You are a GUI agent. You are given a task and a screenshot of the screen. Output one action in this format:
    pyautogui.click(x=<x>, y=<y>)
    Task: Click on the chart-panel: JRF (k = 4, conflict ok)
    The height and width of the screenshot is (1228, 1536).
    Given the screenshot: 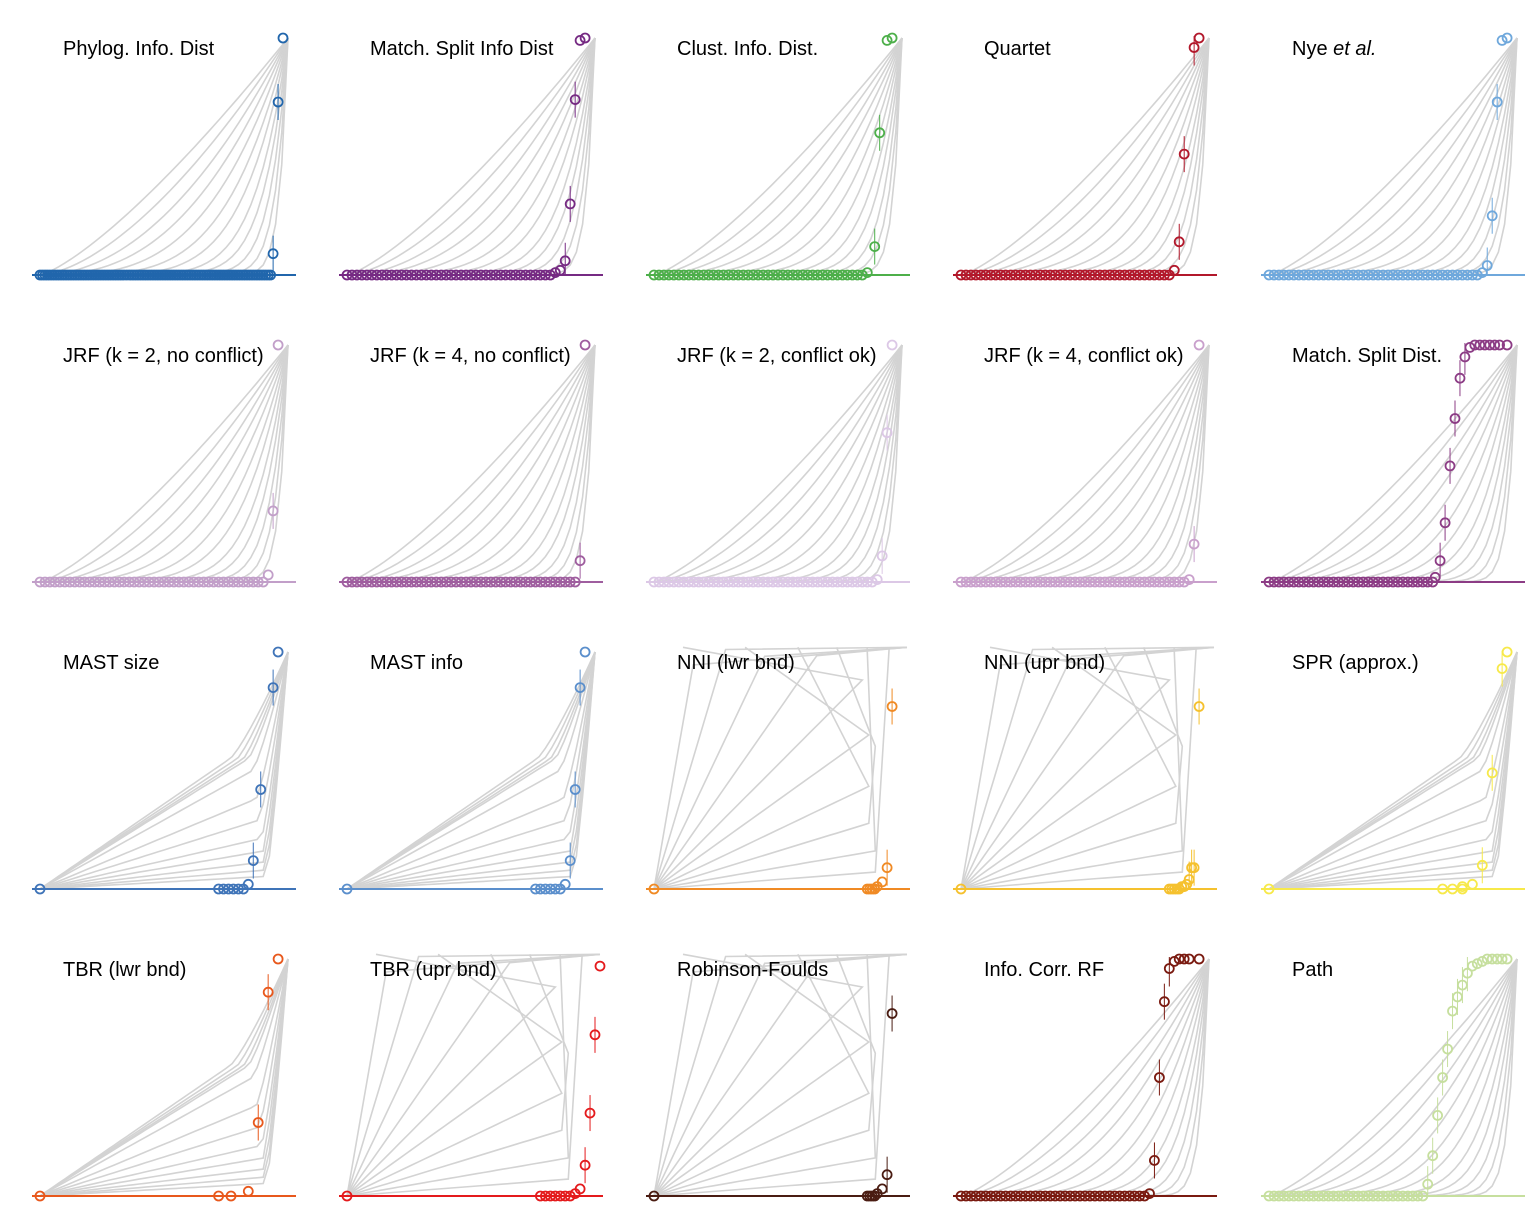 What is the action you would take?
    pyautogui.click(x=1085, y=463)
    